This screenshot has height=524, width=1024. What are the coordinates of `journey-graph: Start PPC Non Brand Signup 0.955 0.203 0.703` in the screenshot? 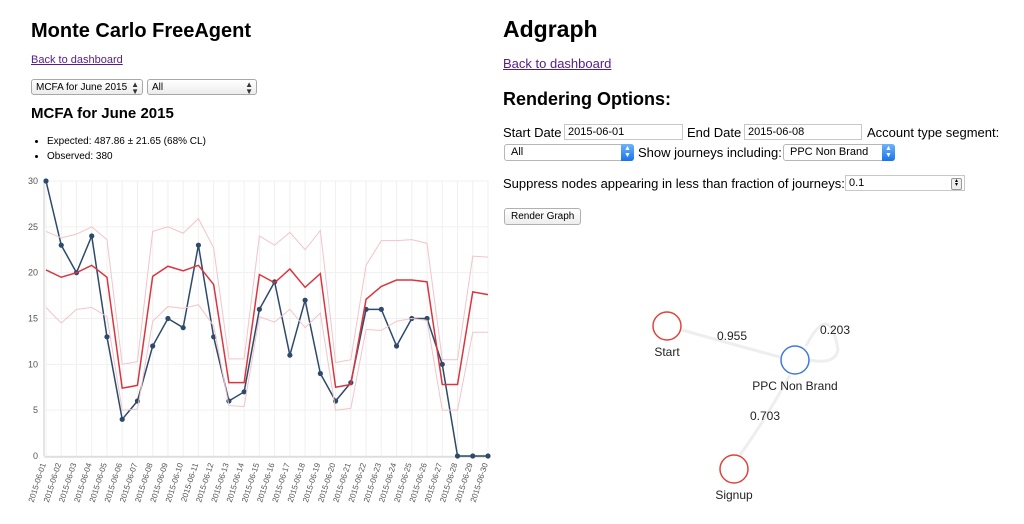 It's located at (751, 406).